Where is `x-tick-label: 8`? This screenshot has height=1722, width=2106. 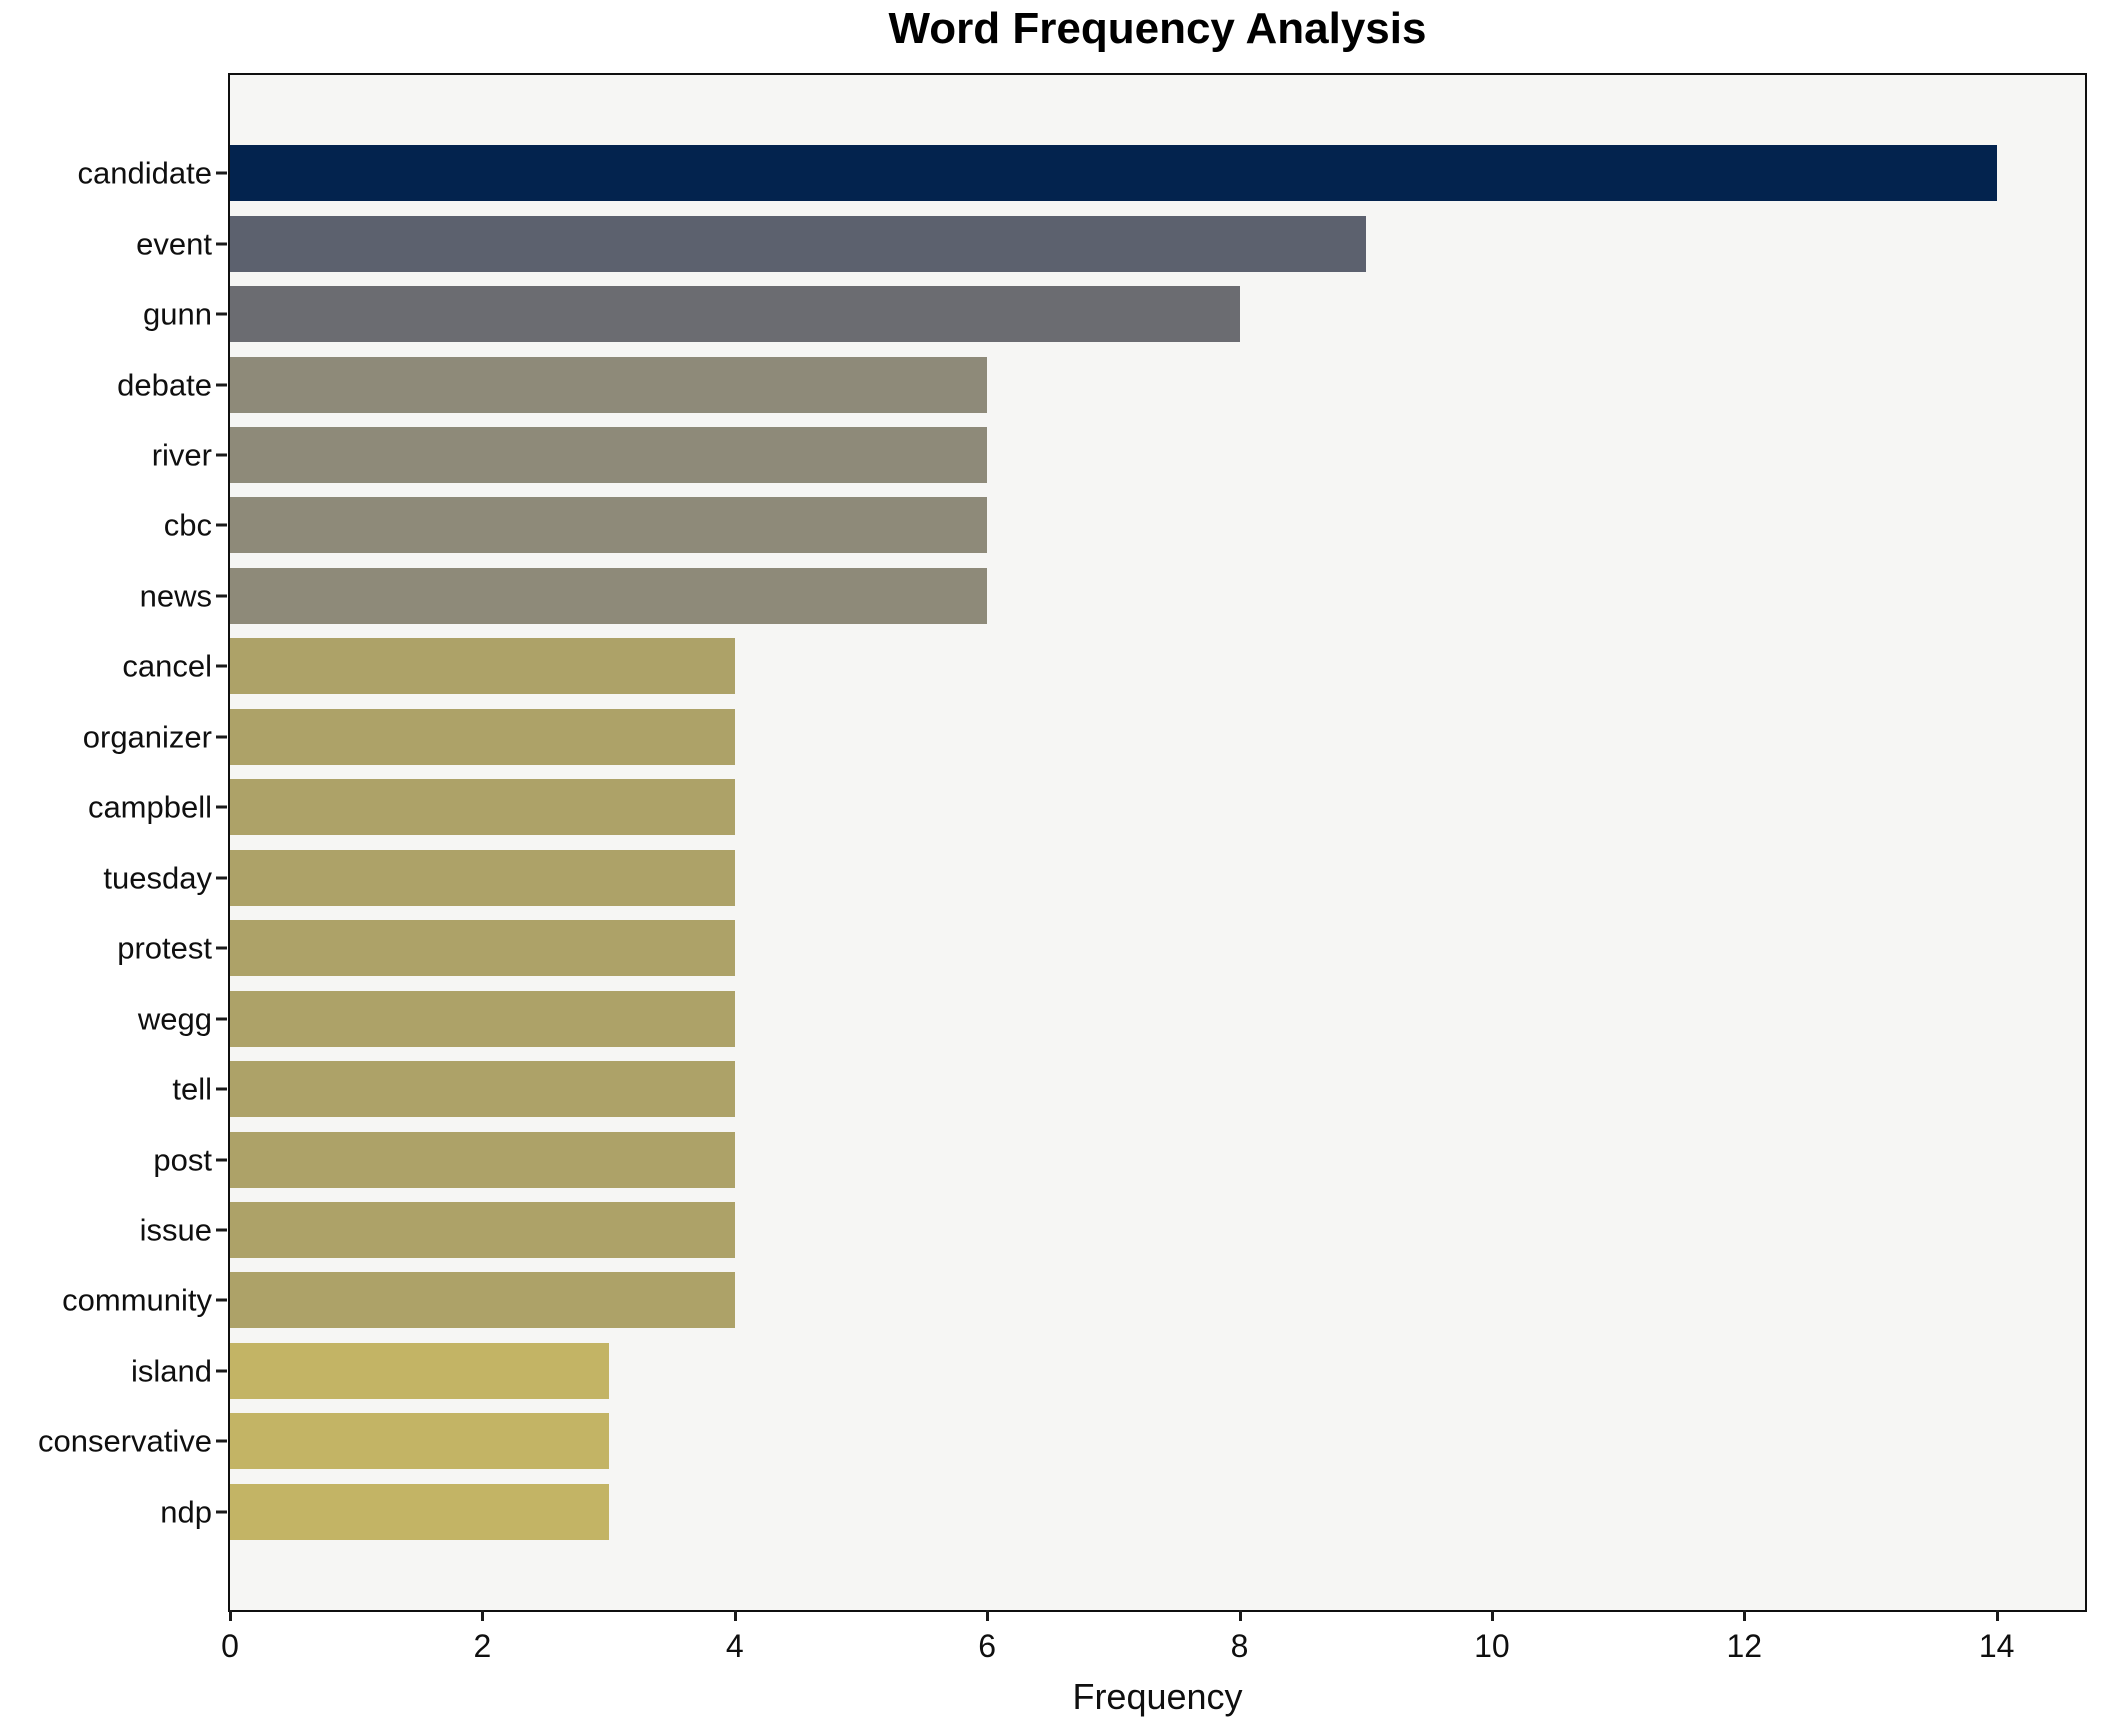
x-tick-label: 8 is located at coordinates (1239, 1646).